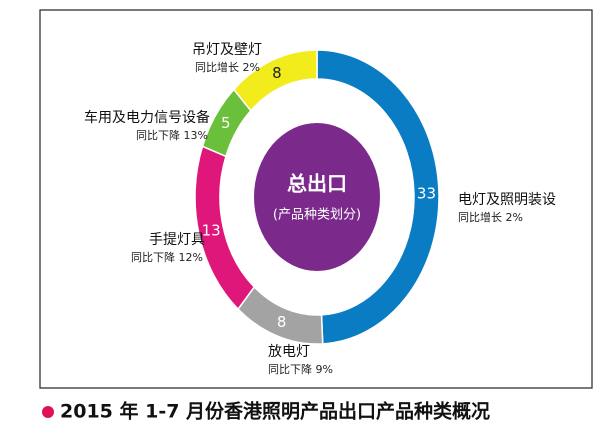 The height and width of the screenshot is (435, 612). What do you see at coordinates (317, 184) in the screenshot?
I see `center-title: 总出口` at bounding box center [317, 184].